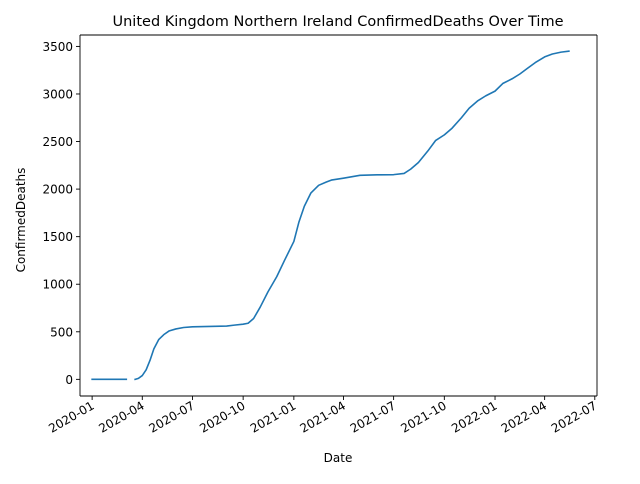 The height and width of the screenshot is (484, 640). Describe the element at coordinates (338, 458) in the screenshot. I see `x-axis-label: Date` at that location.